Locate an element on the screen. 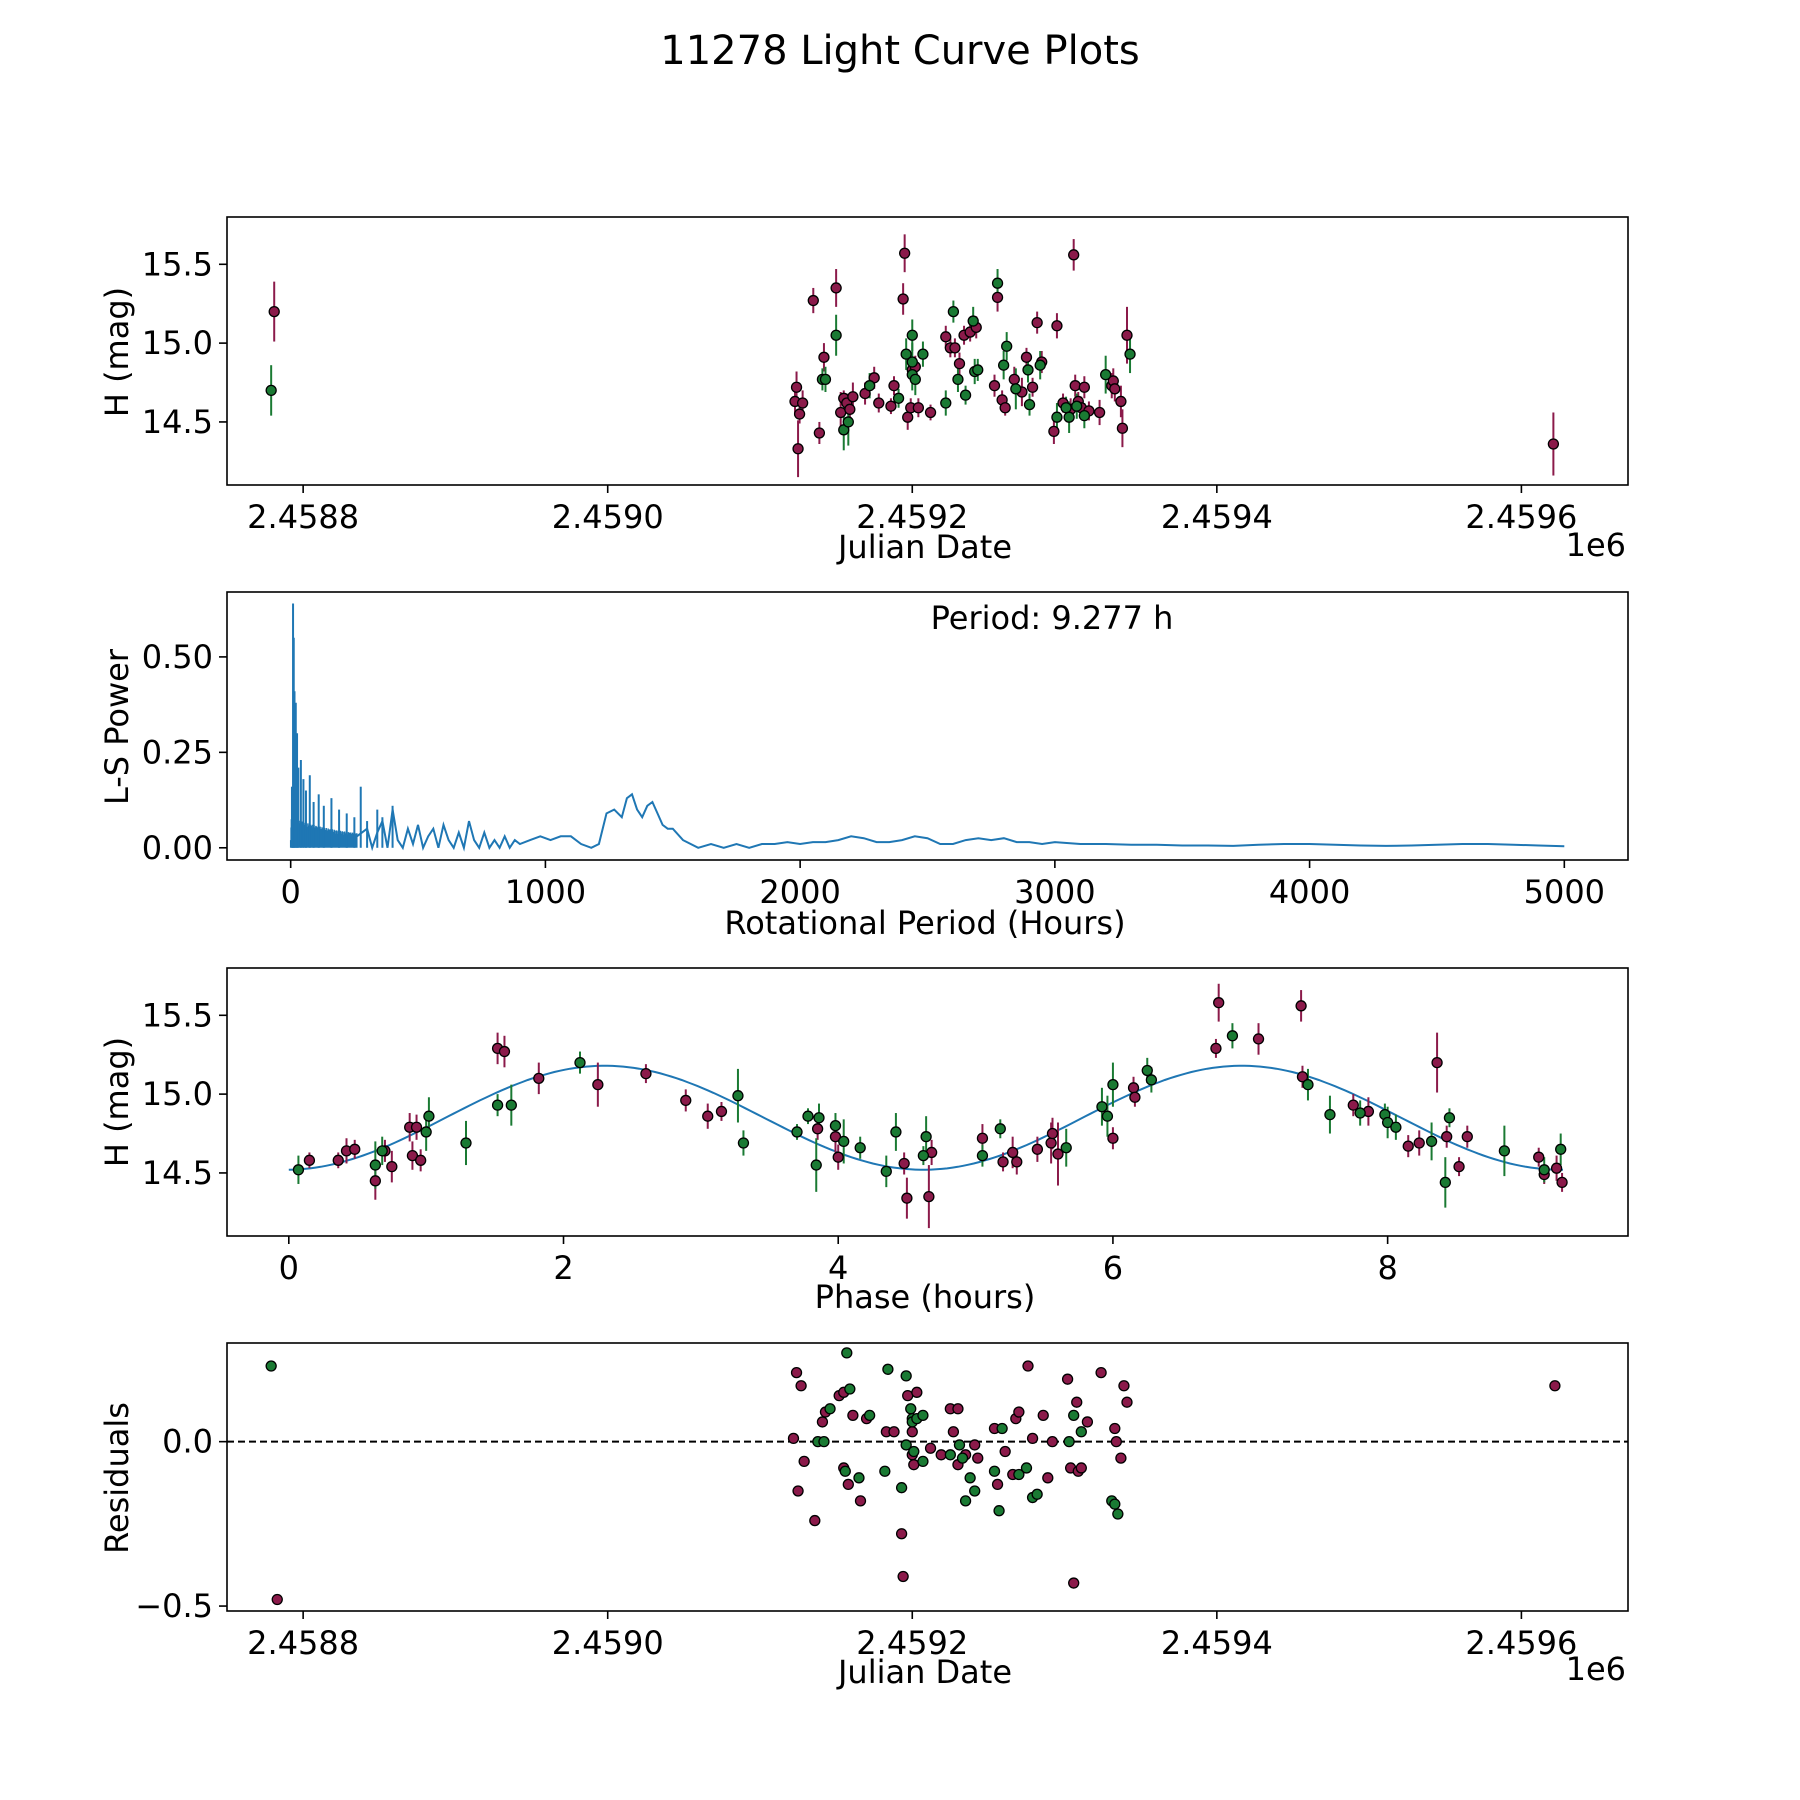 This screenshot has height=1800, width=1800. phased-frame is located at coordinates (927, 1102).